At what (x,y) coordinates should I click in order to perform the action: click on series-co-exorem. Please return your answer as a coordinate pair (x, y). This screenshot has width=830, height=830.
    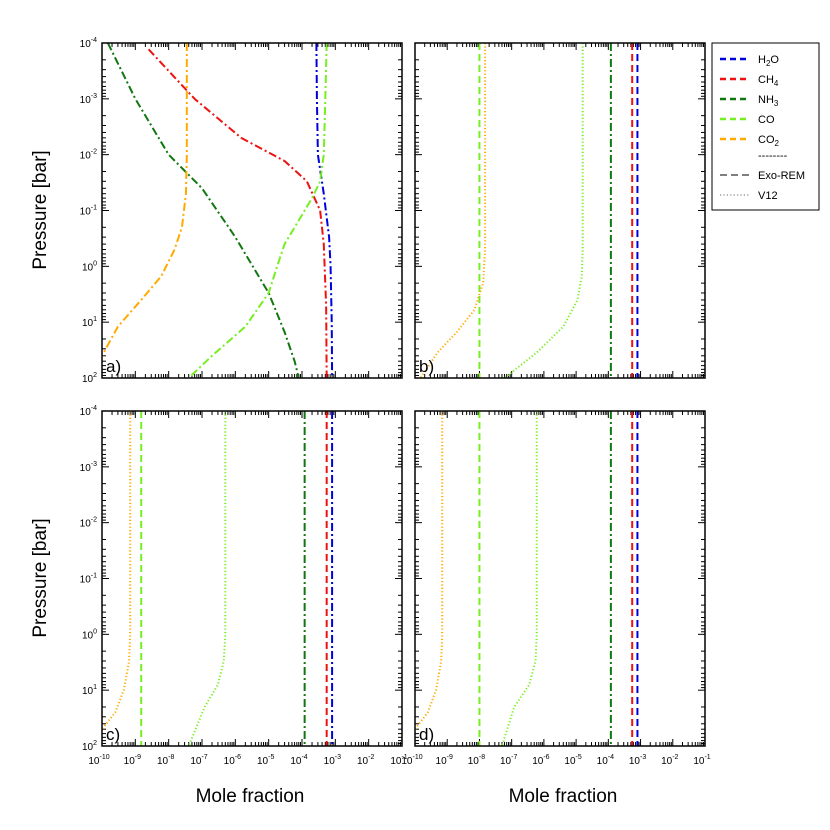
    Looking at the image, I should click on (258, 210).